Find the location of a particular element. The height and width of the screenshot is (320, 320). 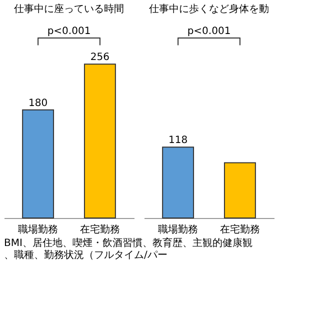

chart-title: 仕事中に座っている時間 is located at coordinates (69, 9).